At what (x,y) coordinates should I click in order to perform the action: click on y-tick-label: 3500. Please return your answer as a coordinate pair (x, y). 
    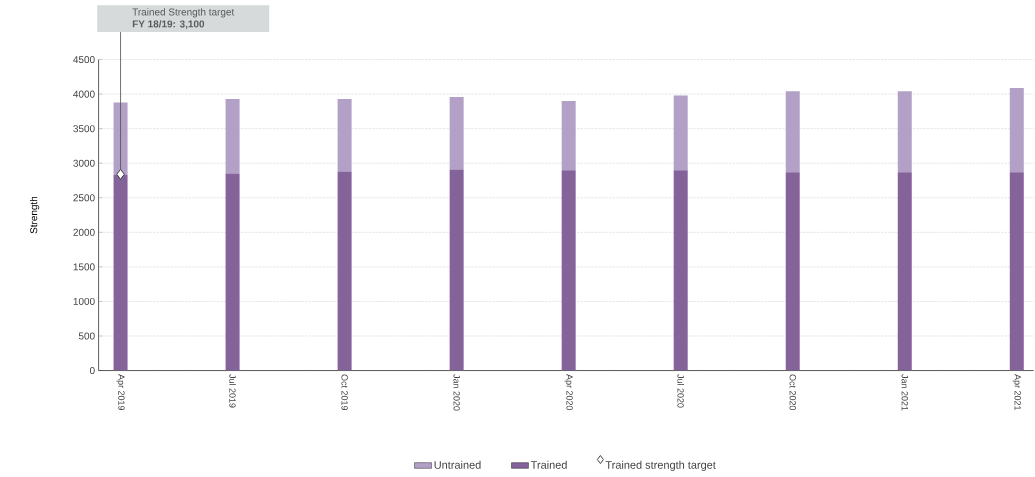
    Looking at the image, I should click on (84, 129).